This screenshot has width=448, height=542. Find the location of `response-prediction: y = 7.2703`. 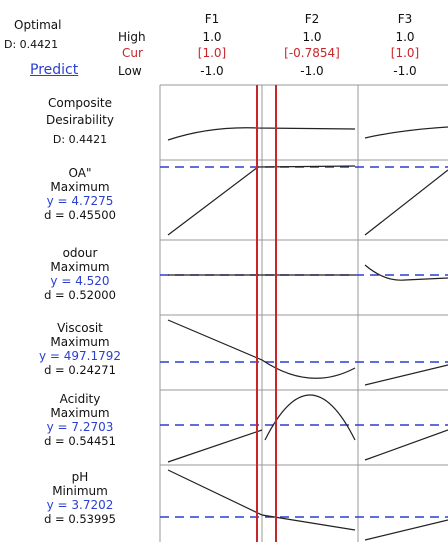

response-prediction: y = 7.2703 is located at coordinates (80, 427).